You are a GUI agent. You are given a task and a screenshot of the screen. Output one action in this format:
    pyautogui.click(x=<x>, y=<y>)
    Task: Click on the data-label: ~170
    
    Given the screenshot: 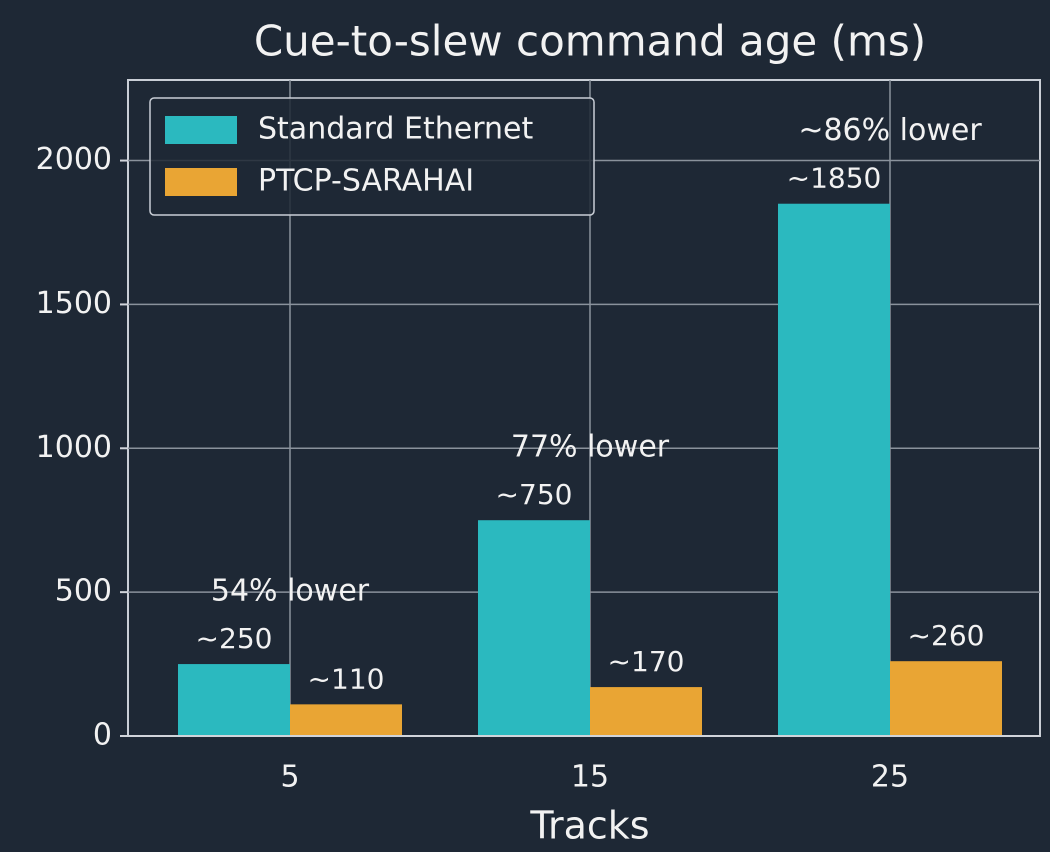 What is the action you would take?
    pyautogui.click(x=646, y=661)
    